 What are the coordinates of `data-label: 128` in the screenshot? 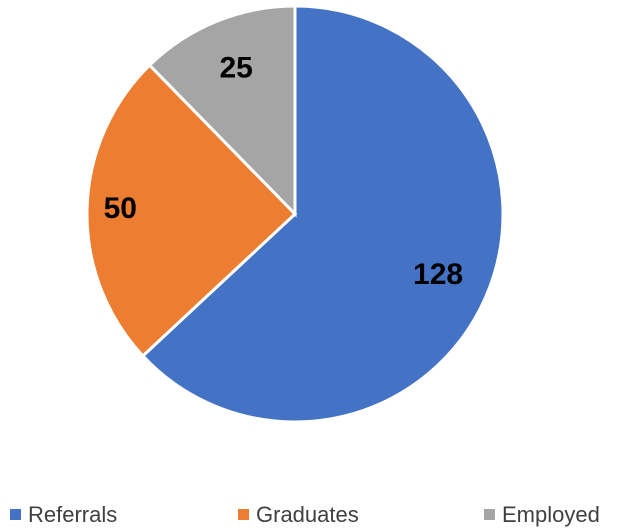 It's located at (438, 274).